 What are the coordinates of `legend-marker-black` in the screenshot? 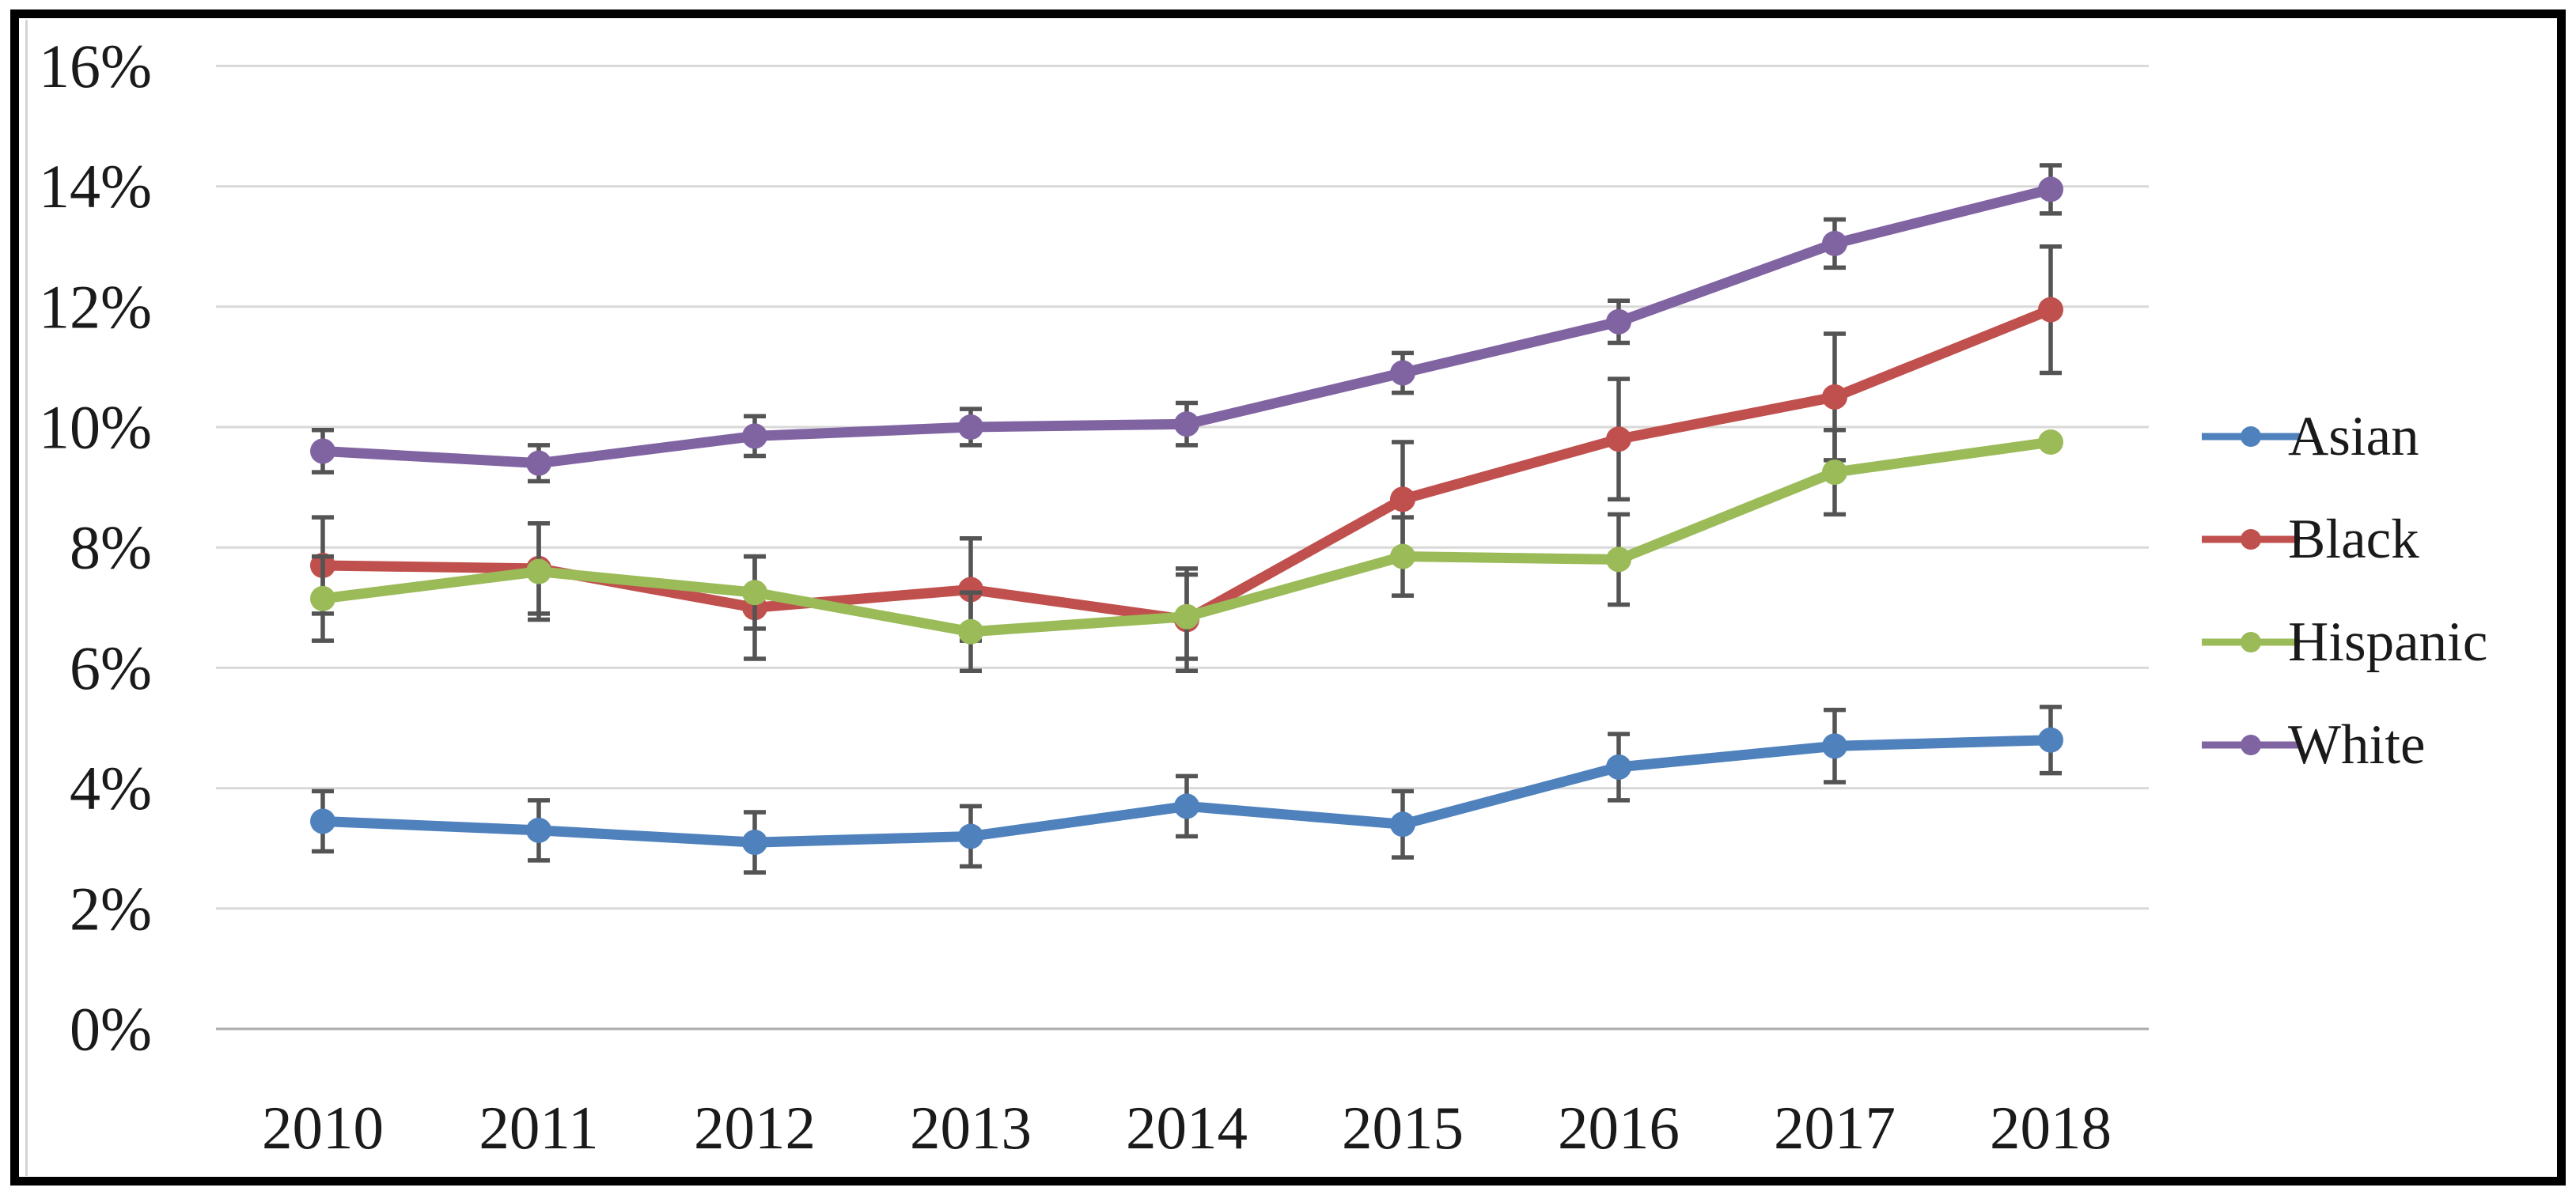 It's located at (2251, 540).